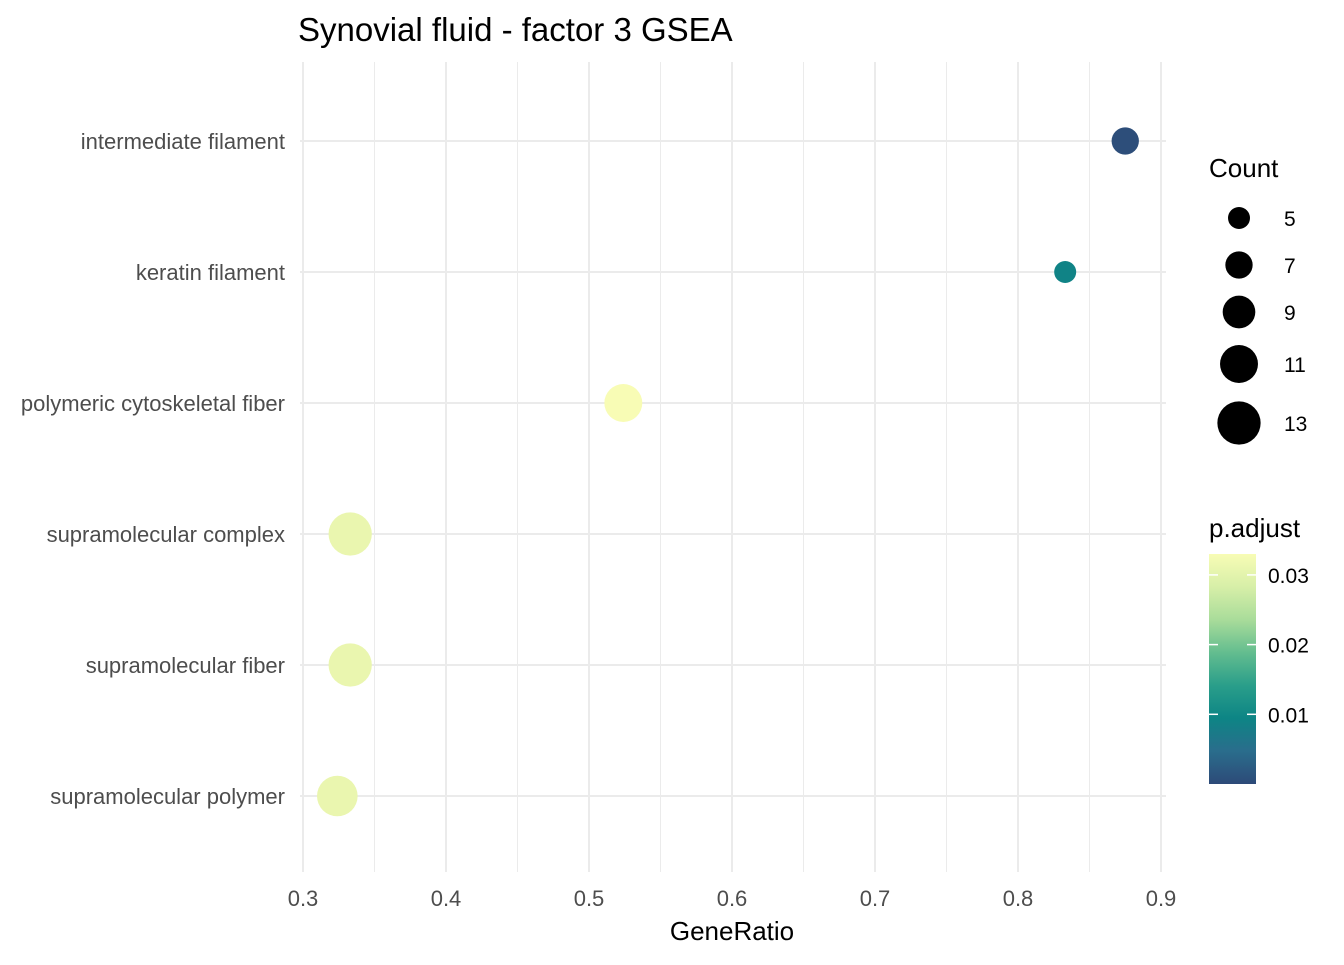  What do you see at coordinates (153, 403) in the screenshot?
I see `y-tick-label: polymeric cytoskeletal fiber` at bounding box center [153, 403].